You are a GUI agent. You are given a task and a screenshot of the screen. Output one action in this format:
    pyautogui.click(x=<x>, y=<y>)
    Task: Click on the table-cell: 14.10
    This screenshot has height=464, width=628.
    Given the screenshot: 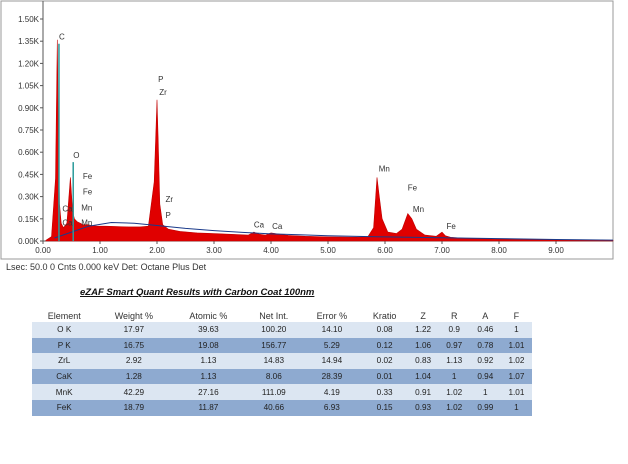 What is the action you would take?
    pyautogui.click(x=332, y=330)
    